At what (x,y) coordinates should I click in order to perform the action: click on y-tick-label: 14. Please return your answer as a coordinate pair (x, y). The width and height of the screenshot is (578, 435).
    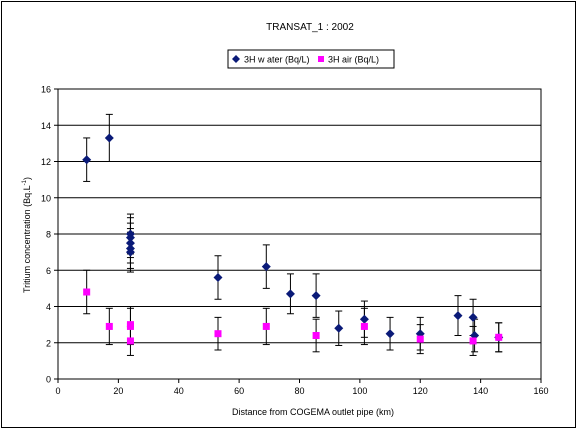
    Looking at the image, I should click on (46, 126).